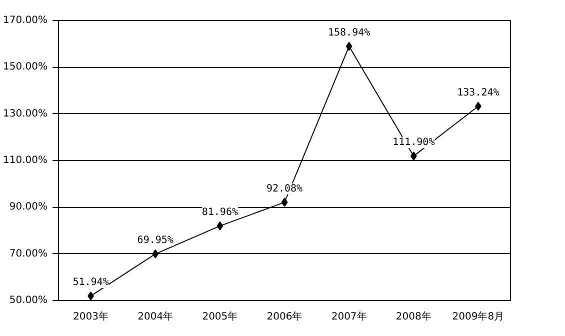  What do you see at coordinates (28, 300) in the screenshot?
I see `y-tick-label: 50.00%` at bounding box center [28, 300].